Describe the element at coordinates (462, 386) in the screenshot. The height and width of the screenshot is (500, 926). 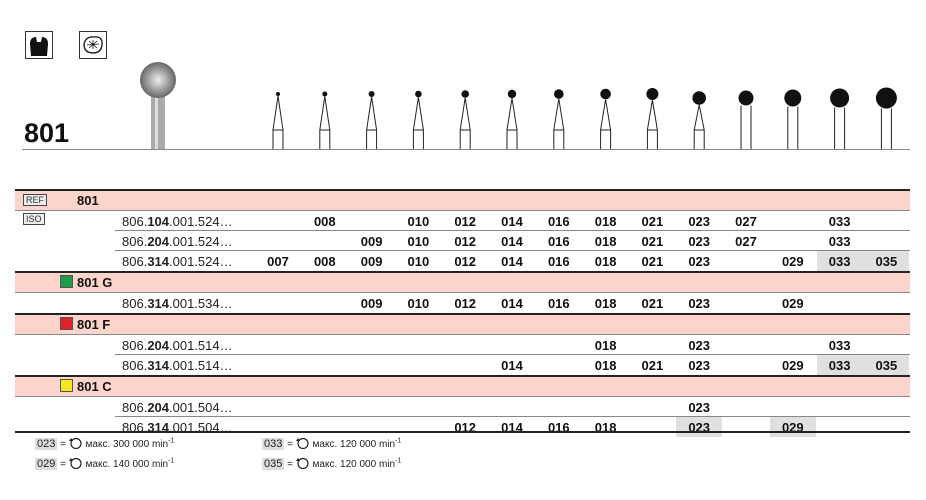
I see `group-header-3: 801 C` at that location.